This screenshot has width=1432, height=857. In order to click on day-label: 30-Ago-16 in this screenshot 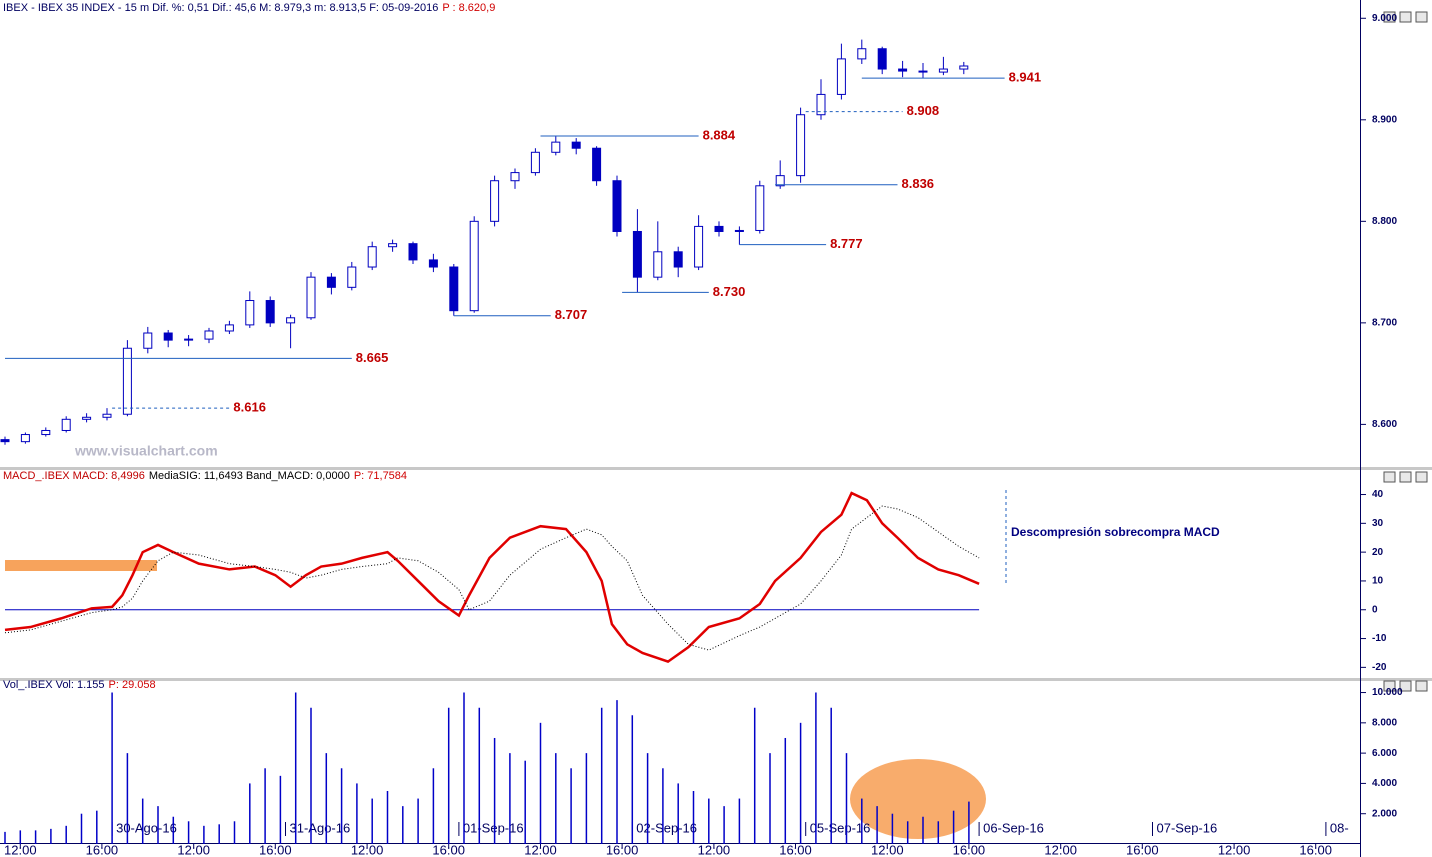, I will do `click(146, 827)`.